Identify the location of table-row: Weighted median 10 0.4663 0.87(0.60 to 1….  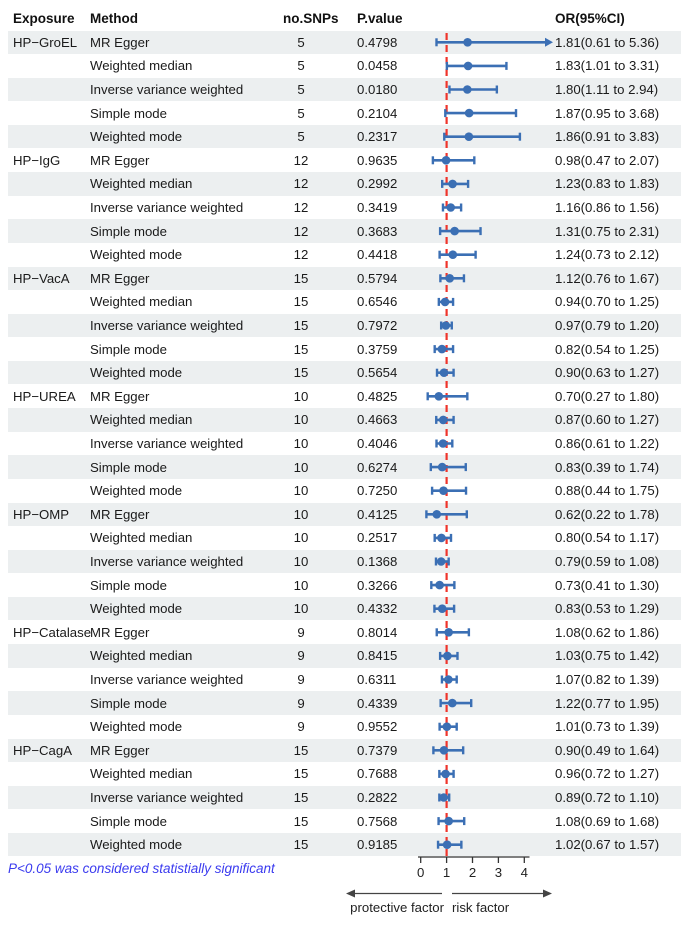
(343, 420).